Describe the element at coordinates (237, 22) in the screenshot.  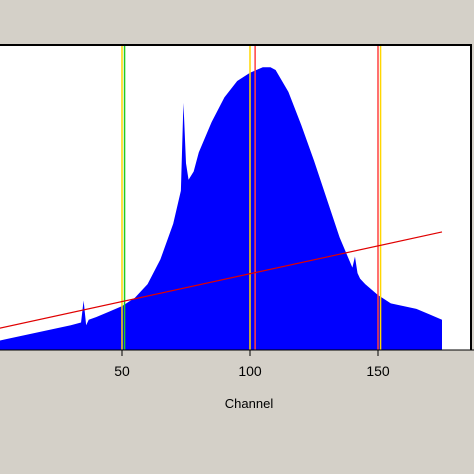
I see `window-top-strip` at that location.